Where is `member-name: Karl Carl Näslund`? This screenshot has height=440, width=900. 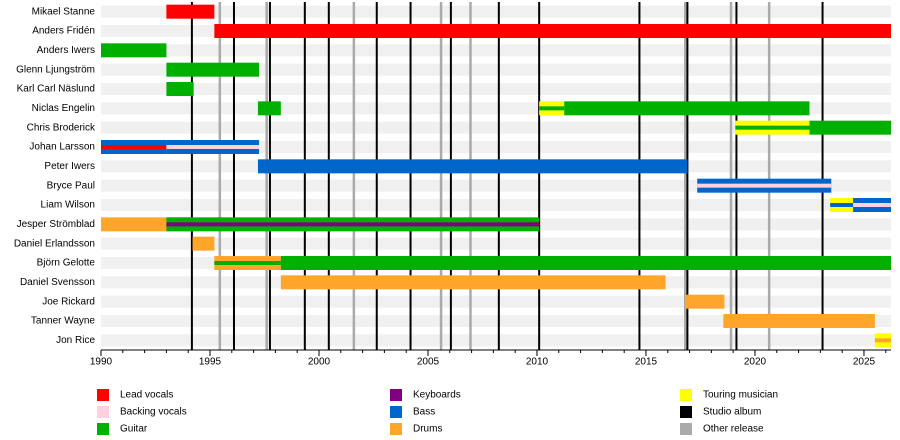 member-name: Karl Carl Näslund is located at coordinates (56, 89).